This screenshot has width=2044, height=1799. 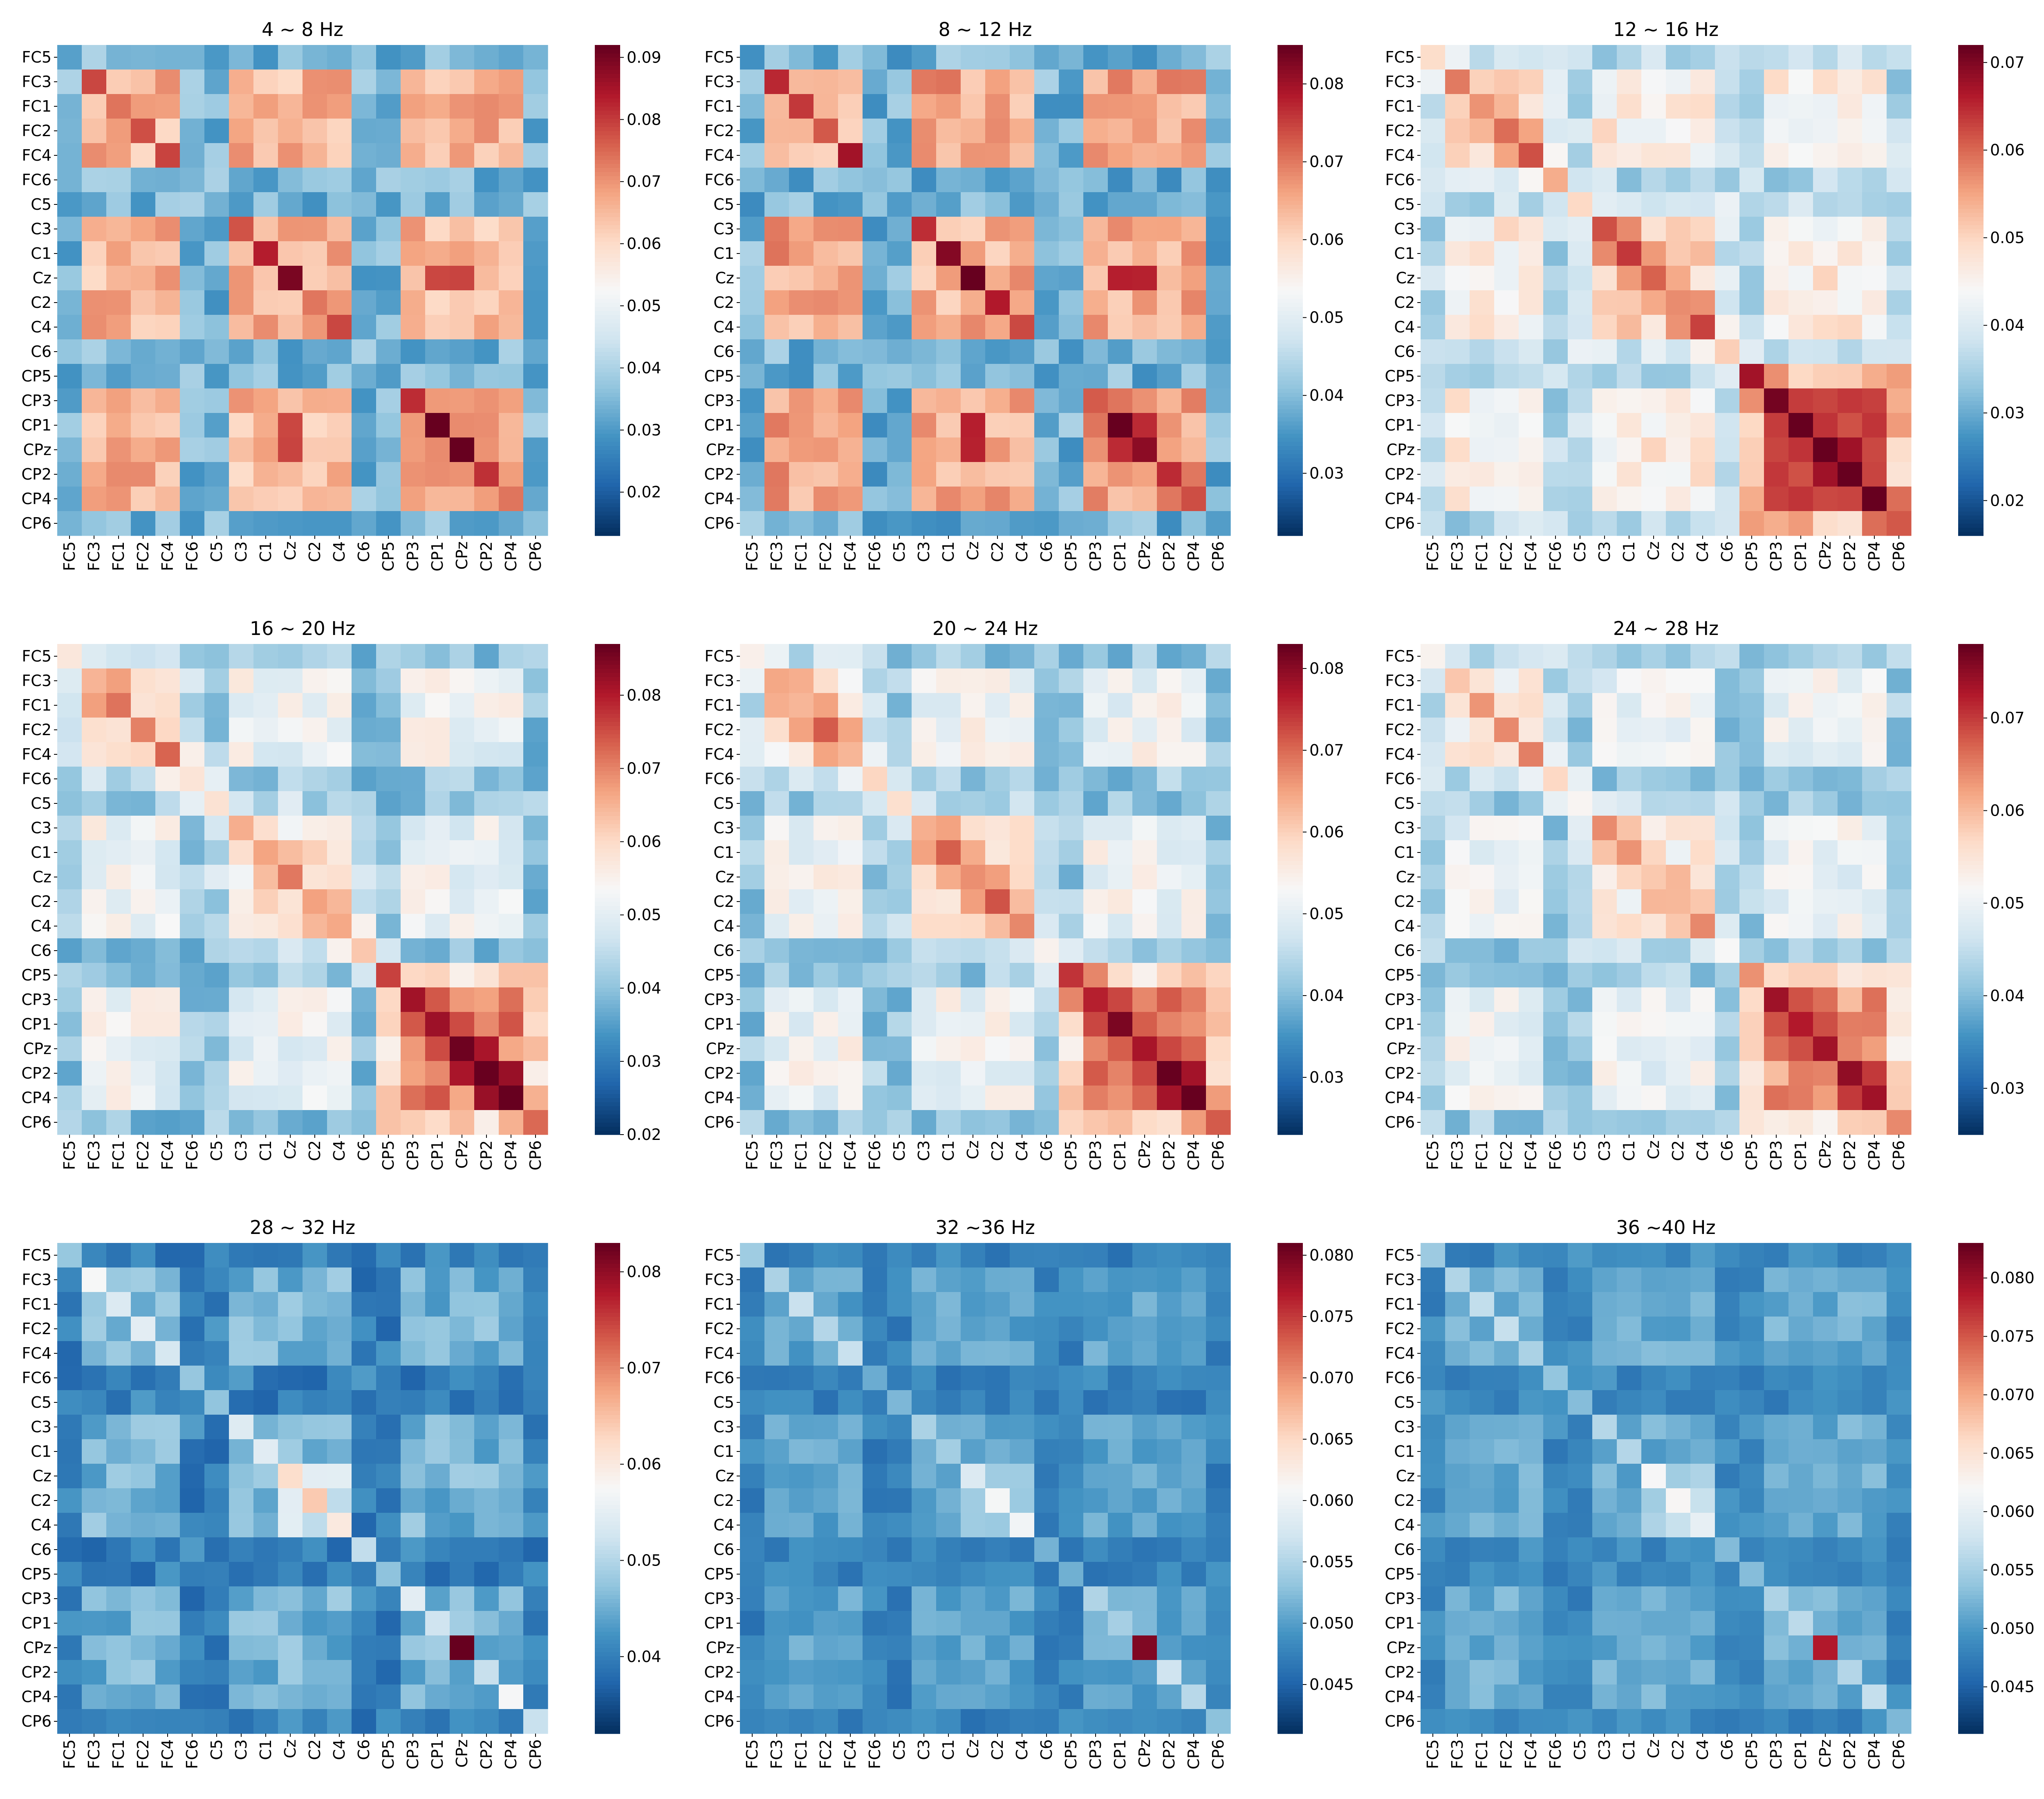 I want to click on x-tick-label: C4, so click(x=339, y=551).